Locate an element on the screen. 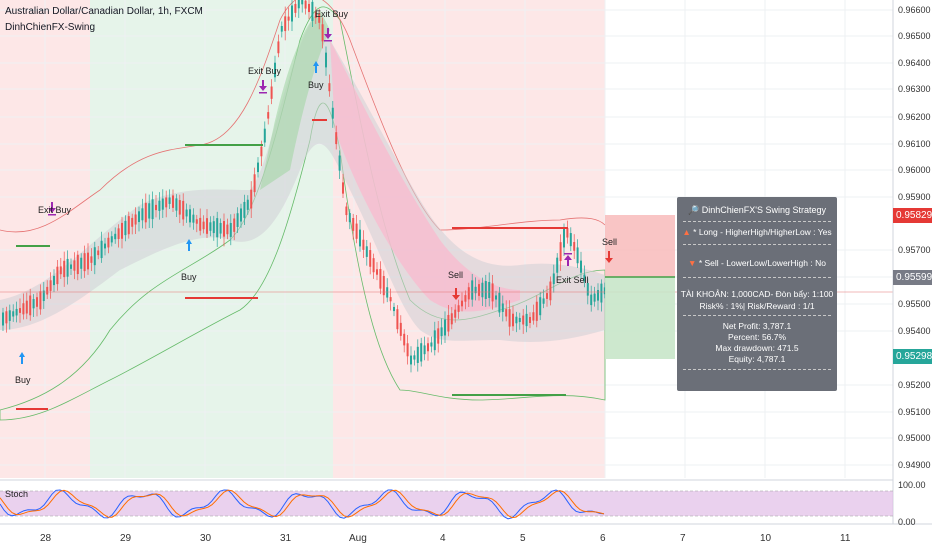 This screenshot has width=932, height=550. time-tick-label: 11 is located at coordinates (845, 538).